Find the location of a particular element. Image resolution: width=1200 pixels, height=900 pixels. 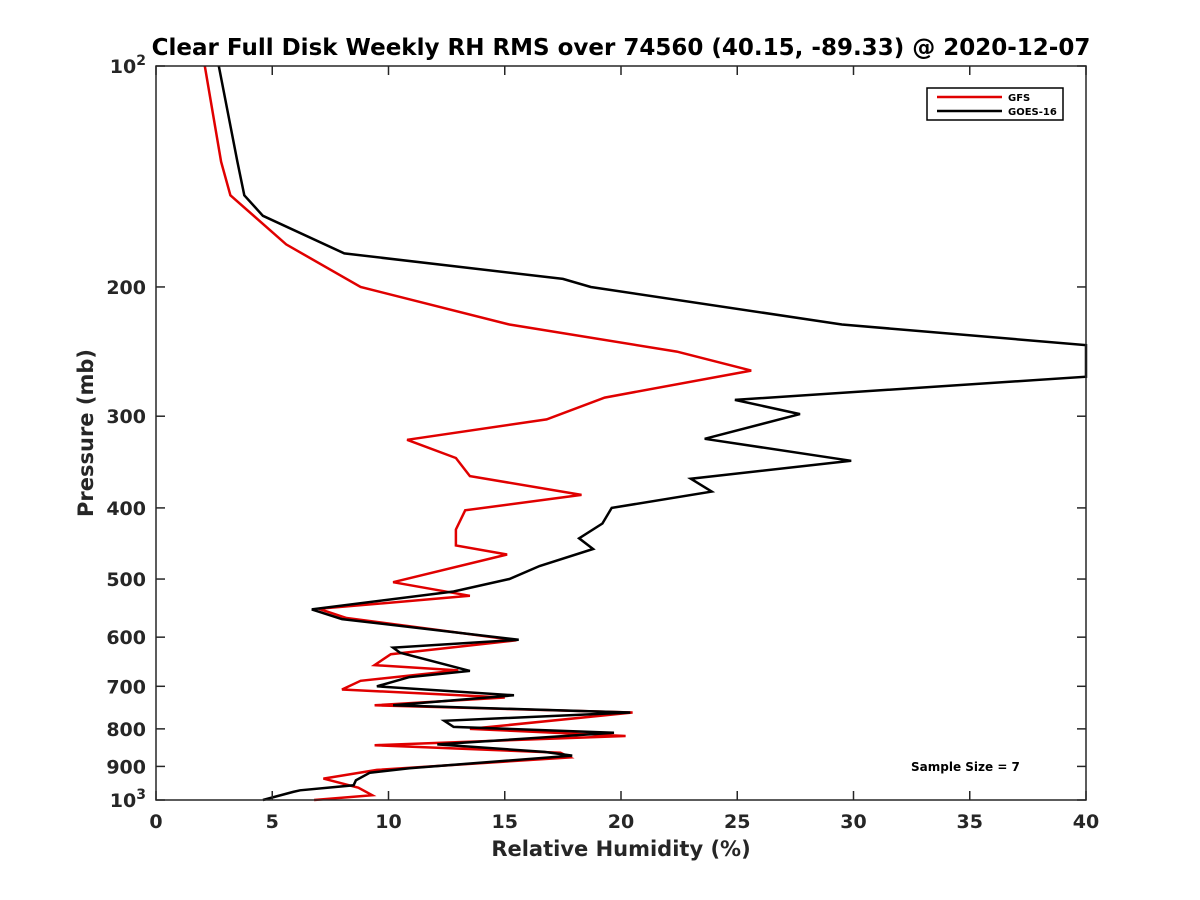

y-tick-label: 200 is located at coordinates (126, 288).